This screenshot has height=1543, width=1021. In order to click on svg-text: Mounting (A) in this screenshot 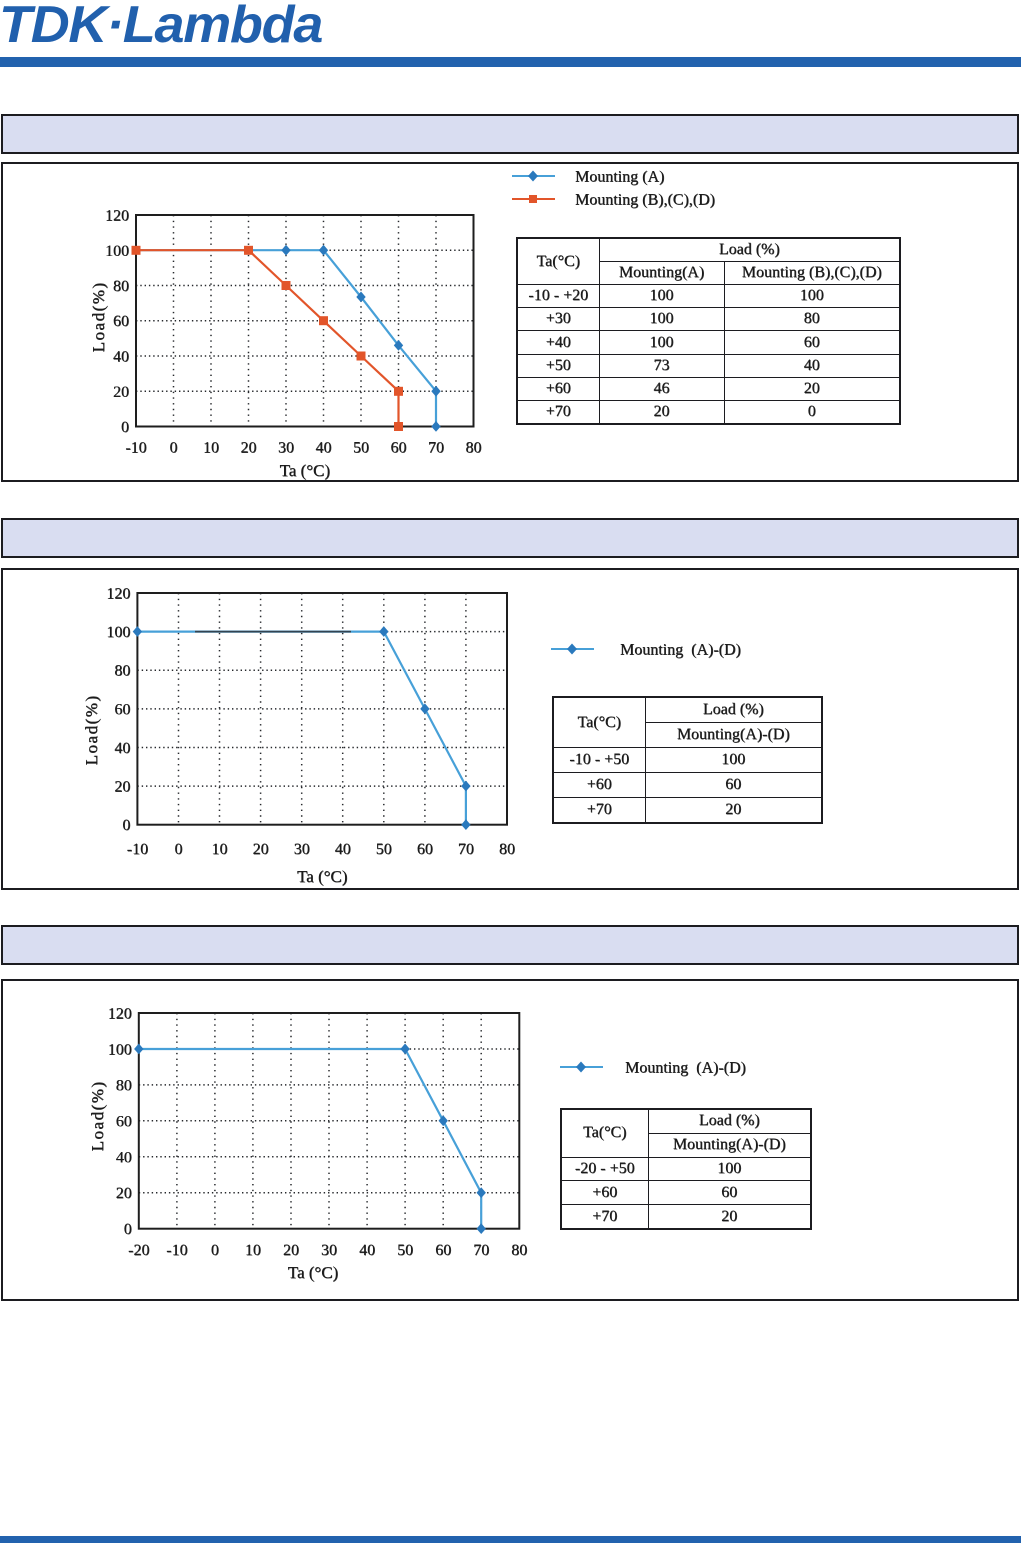, I will do `click(619, 177)`.